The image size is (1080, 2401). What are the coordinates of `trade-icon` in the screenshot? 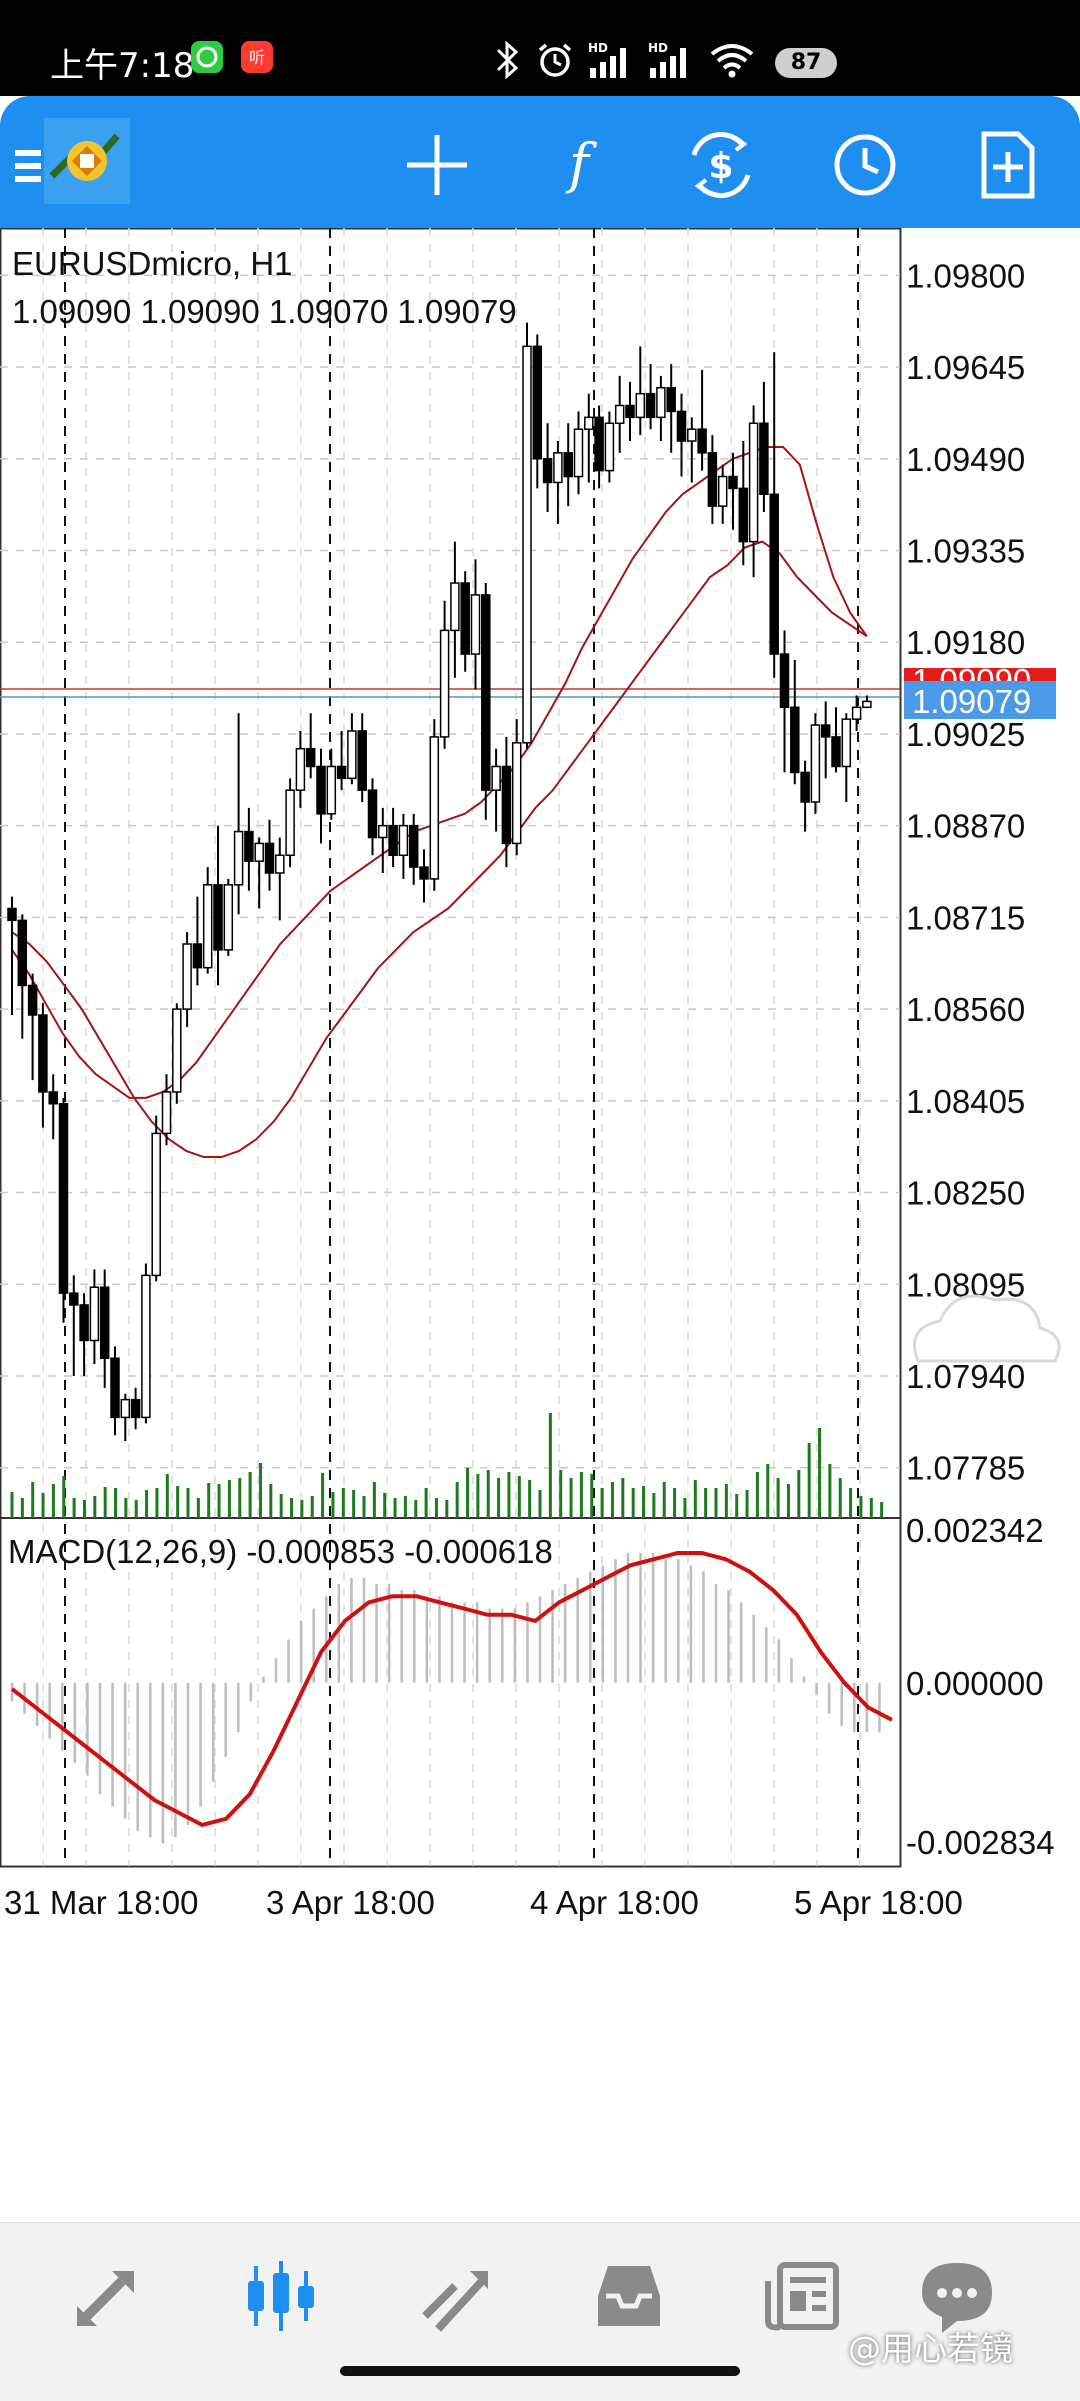 It's located at (455, 2296).